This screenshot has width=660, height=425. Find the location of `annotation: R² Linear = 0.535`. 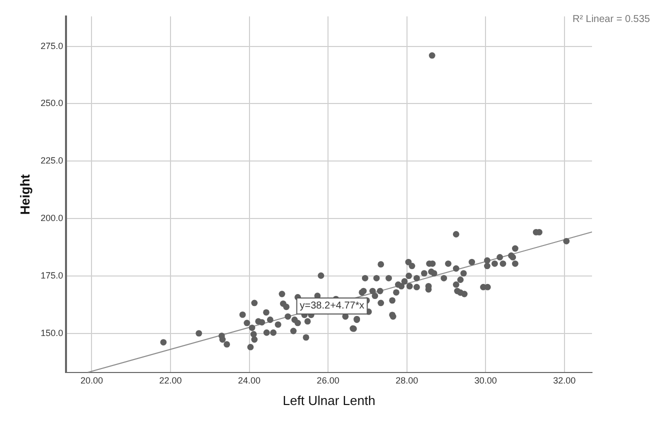

annotation: R² Linear = 0.535 is located at coordinates (611, 19).